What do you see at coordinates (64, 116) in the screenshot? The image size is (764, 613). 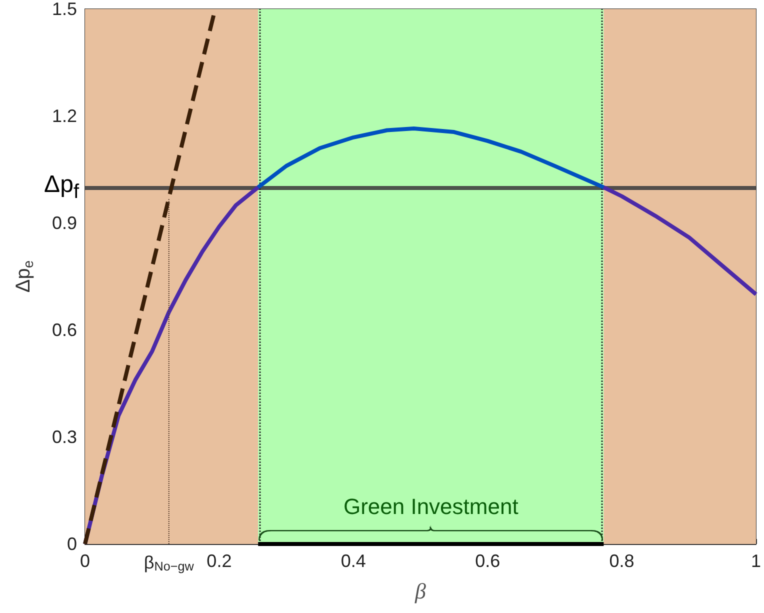 I see `y-tick-label: 1.2` at bounding box center [64, 116].